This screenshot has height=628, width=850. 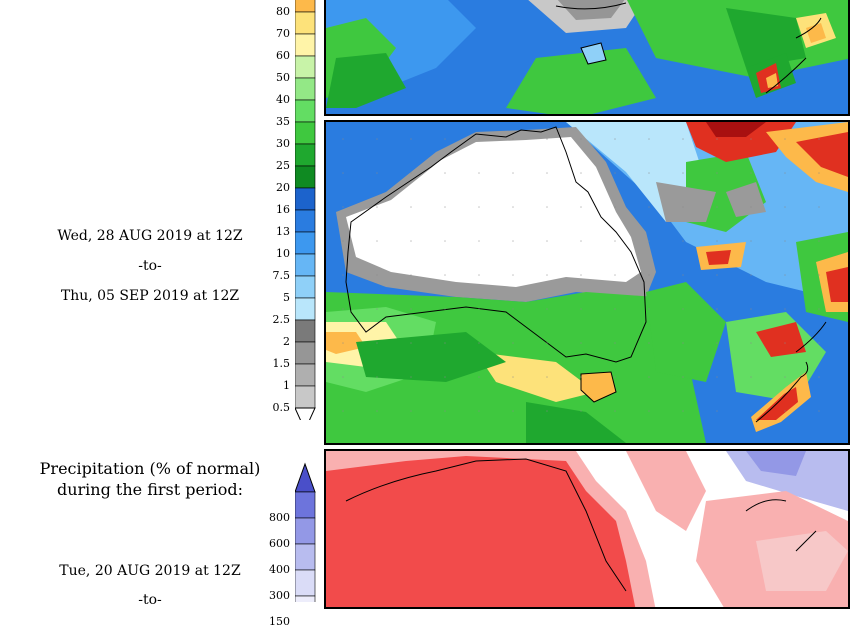 What do you see at coordinates (283, 55) in the screenshot?
I see `colorbar-tick-label: 60` at bounding box center [283, 55].